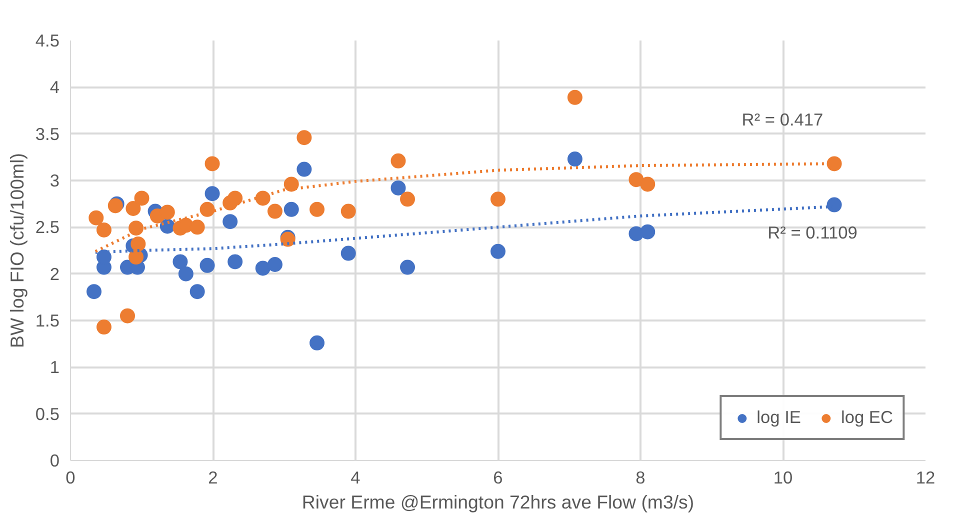 The width and height of the screenshot is (957, 524). I want to click on legend-label: log IE, so click(778, 417).